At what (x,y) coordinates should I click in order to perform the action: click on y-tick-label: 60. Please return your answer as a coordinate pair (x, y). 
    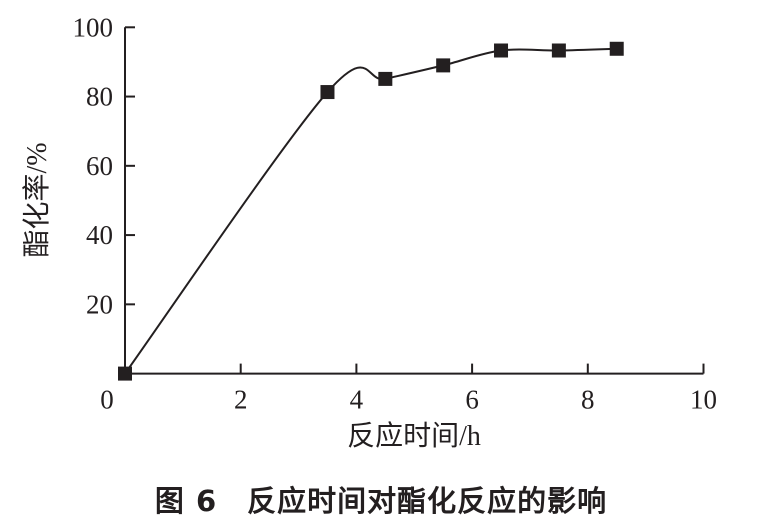
    Looking at the image, I should click on (99, 166).